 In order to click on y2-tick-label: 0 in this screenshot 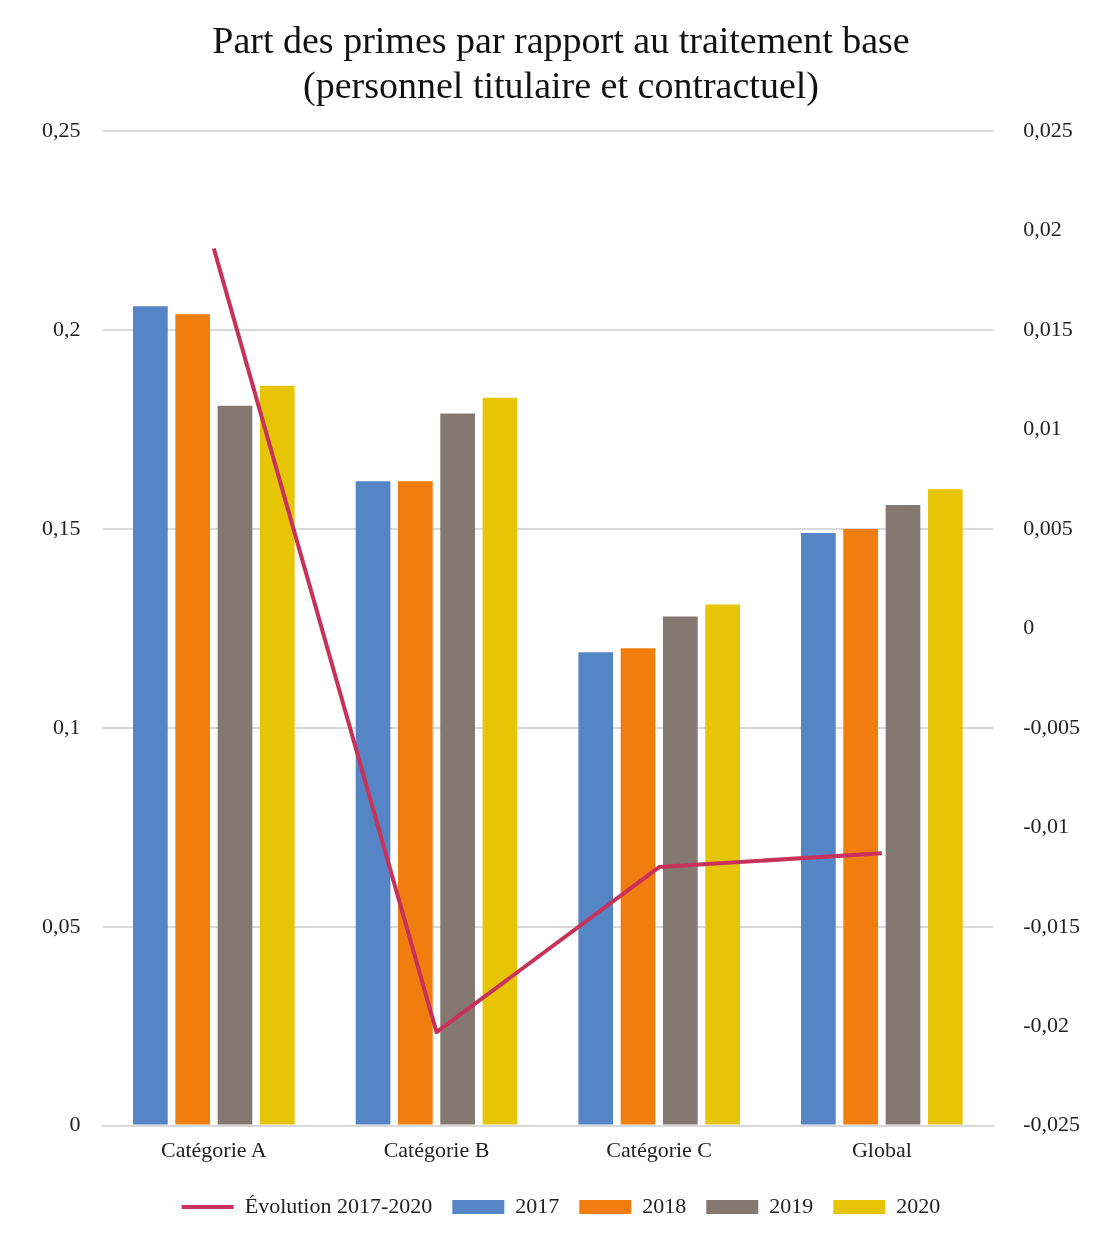, I will do `click(1029, 627)`.